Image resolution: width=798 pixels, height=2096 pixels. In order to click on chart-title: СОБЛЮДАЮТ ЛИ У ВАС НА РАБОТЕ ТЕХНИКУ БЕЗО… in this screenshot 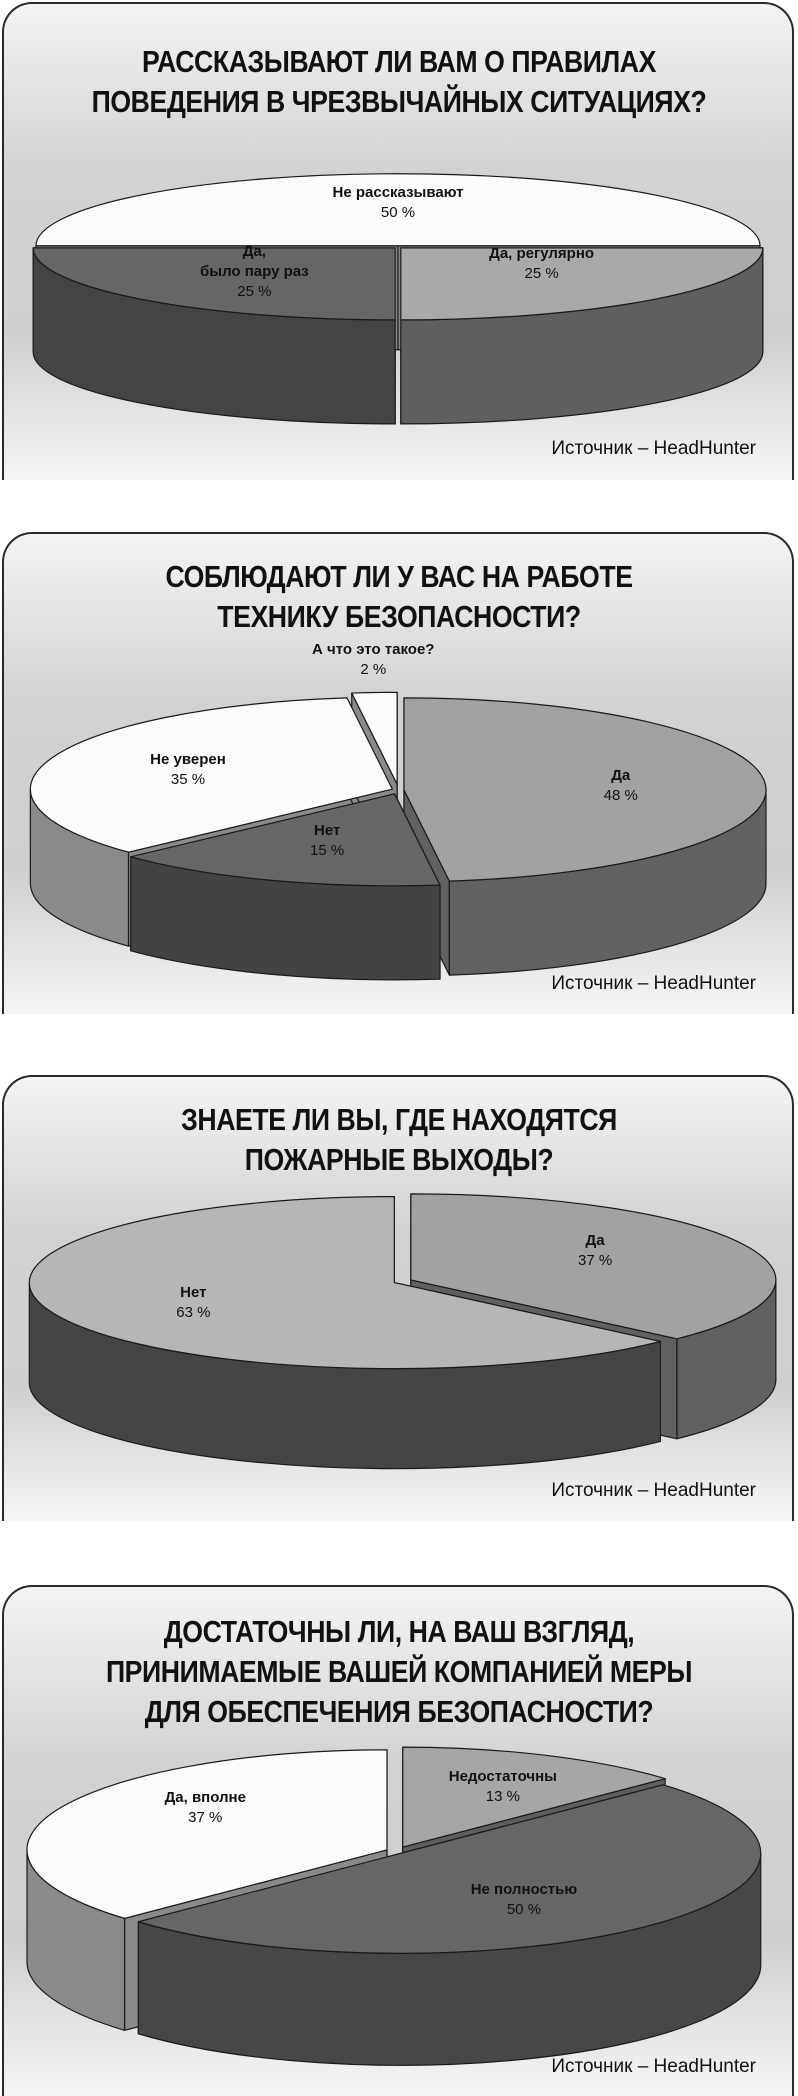, I will do `click(399, 597)`.